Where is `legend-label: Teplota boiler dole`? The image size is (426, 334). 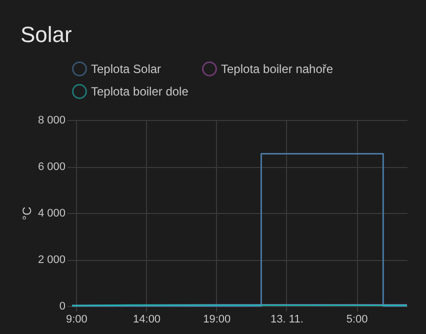
legend-label: Teplota boiler dole is located at coordinates (140, 91).